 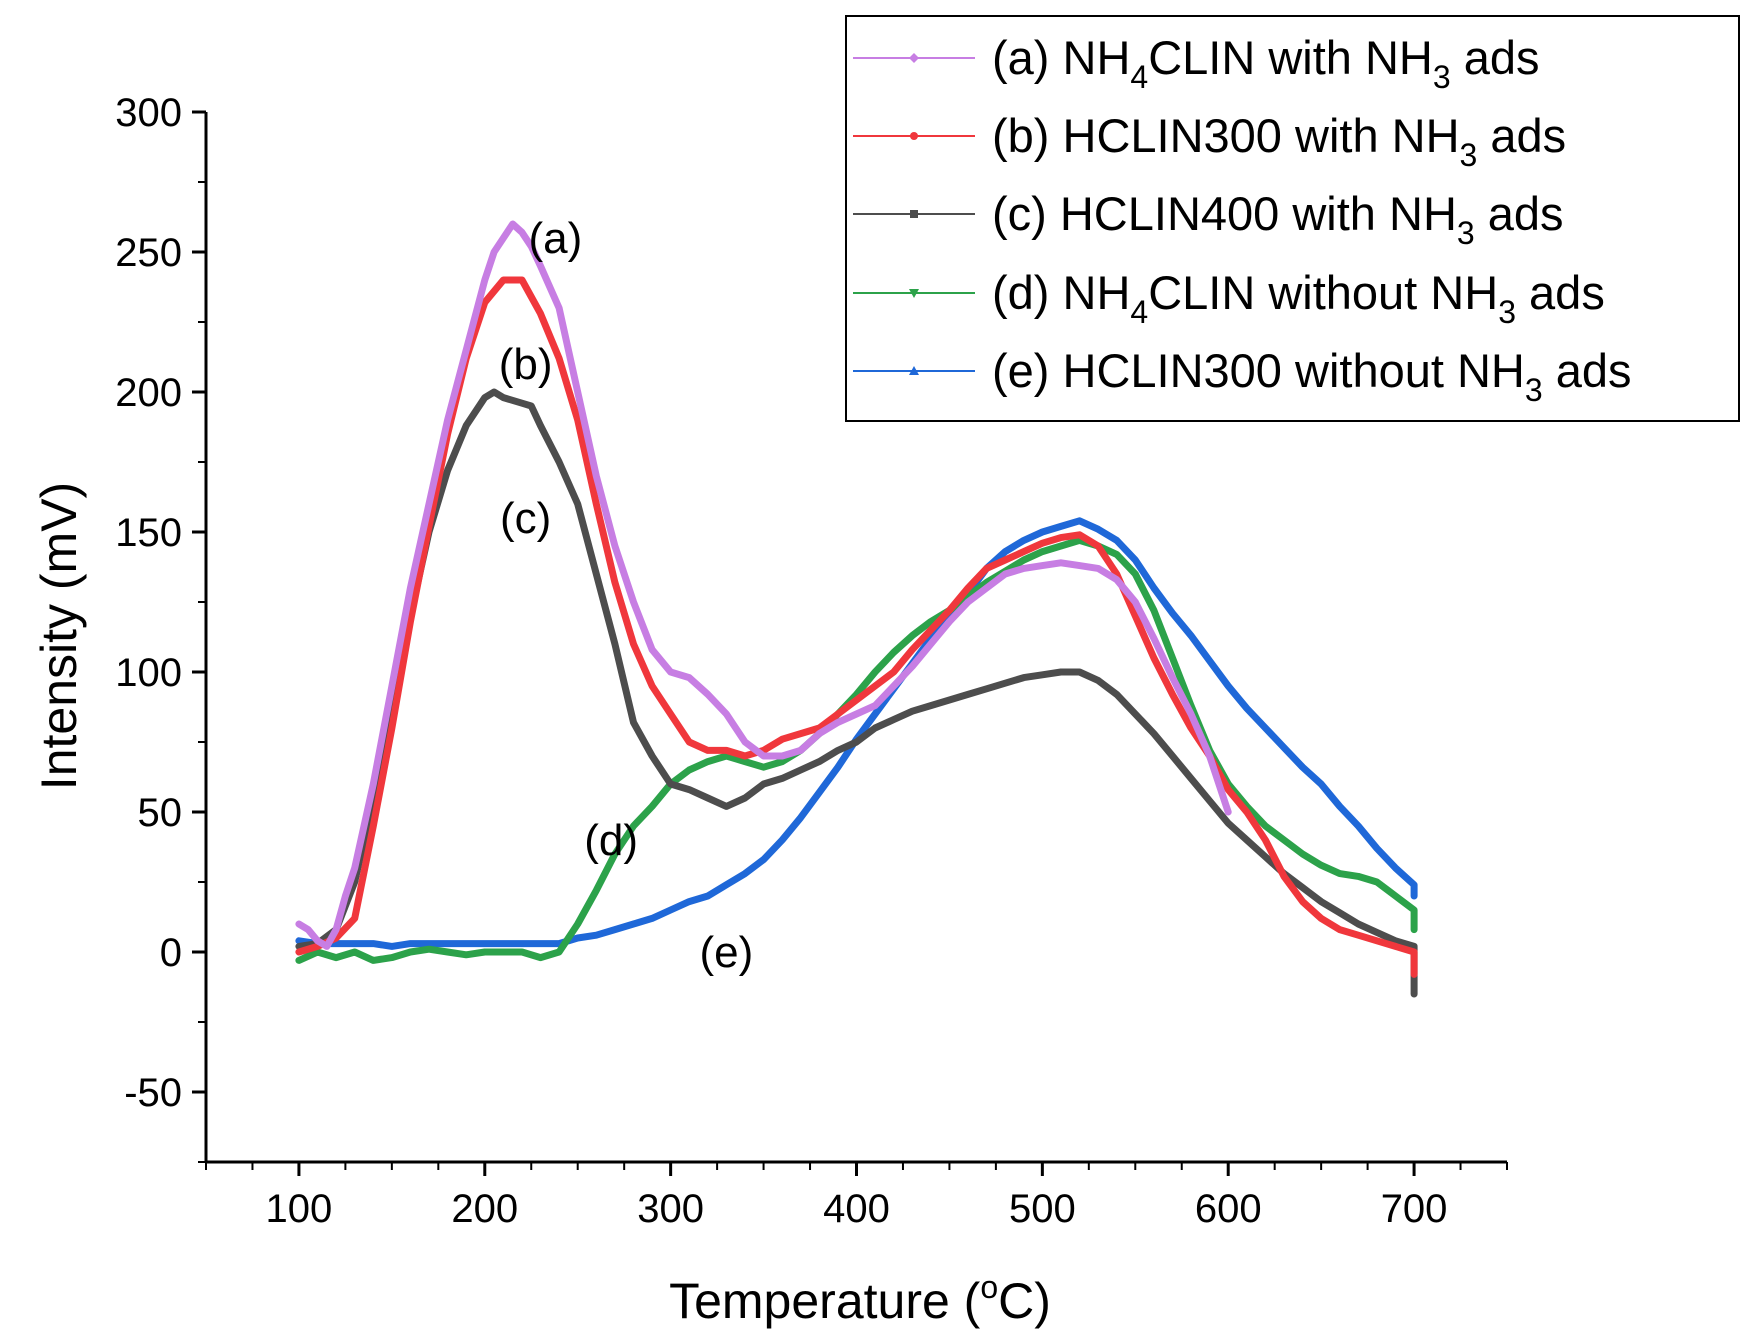 I want to click on curve-labels: (a) (b) (c) (d) (e), so click(x=626, y=595).